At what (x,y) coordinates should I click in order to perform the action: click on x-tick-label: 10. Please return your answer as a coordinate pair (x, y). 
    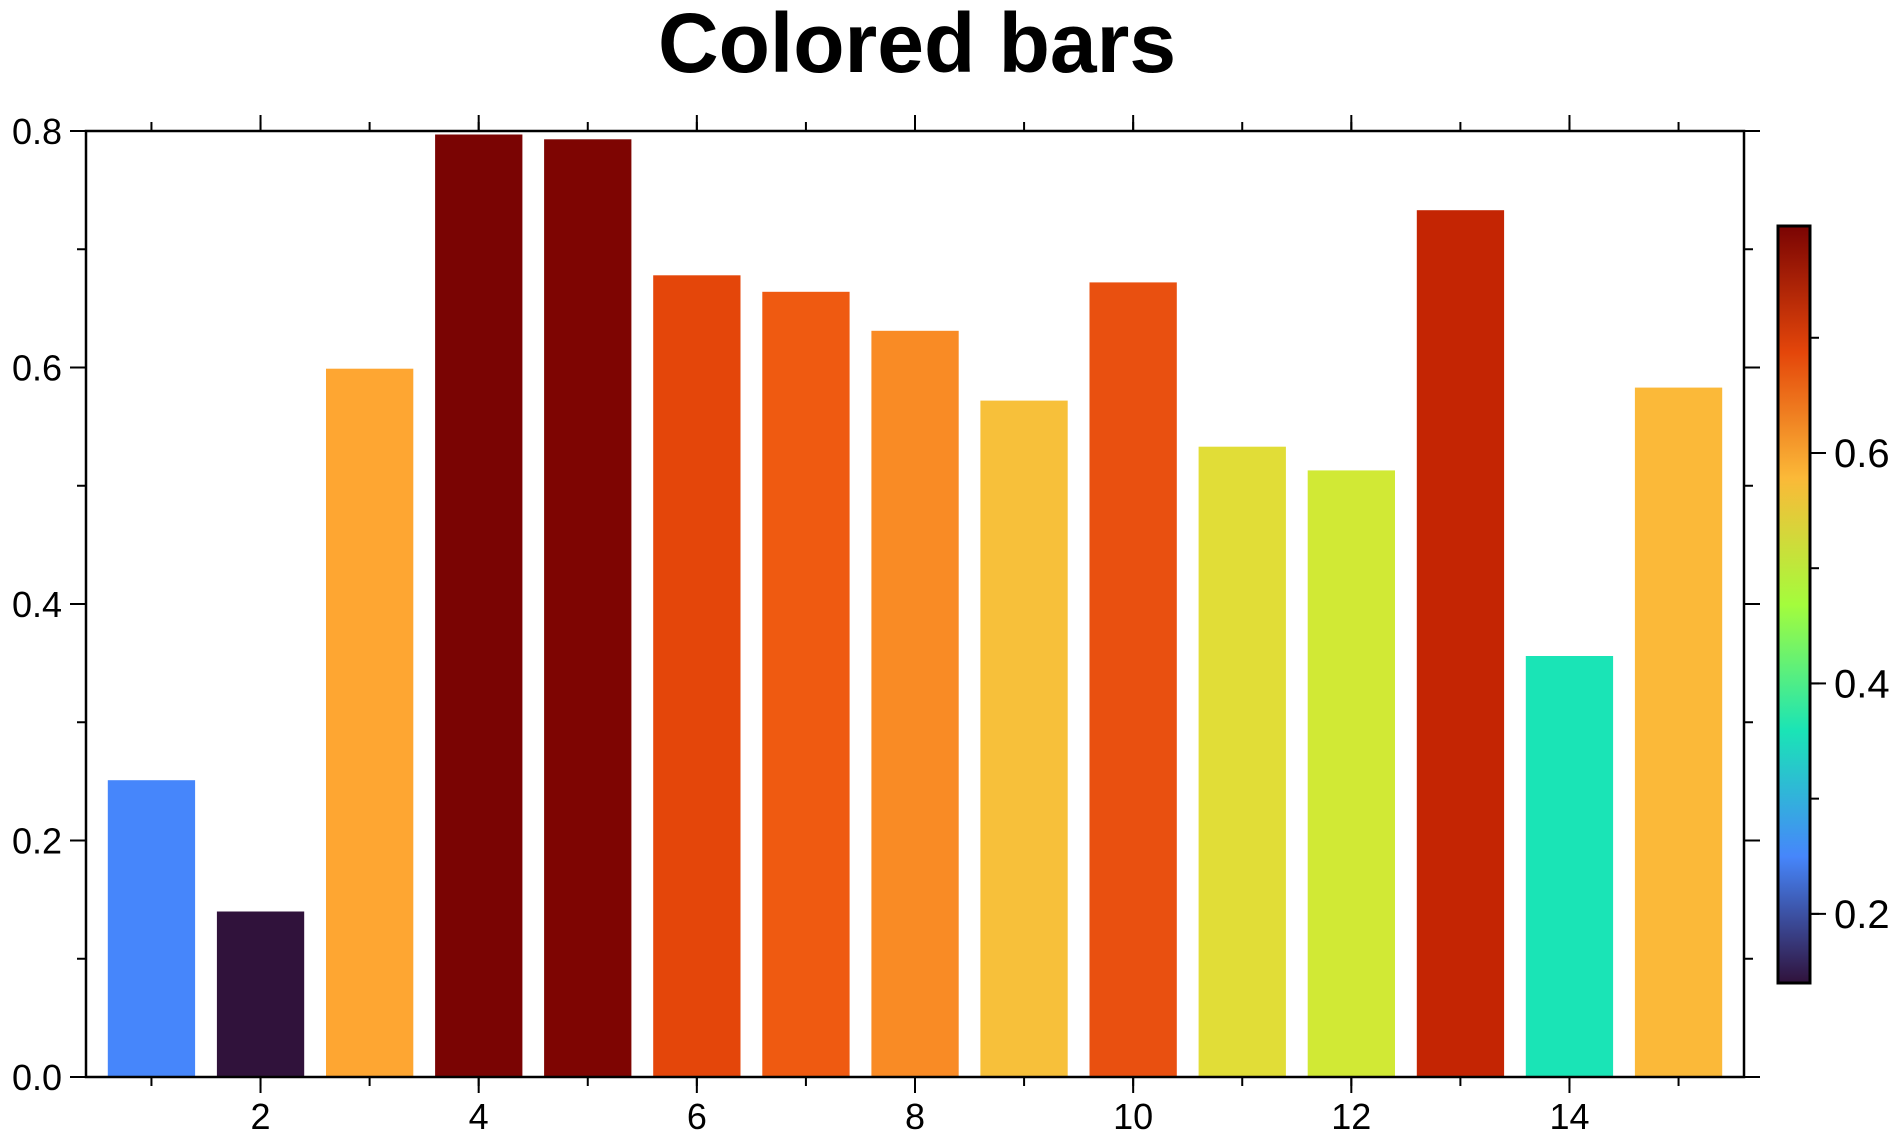
    Looking at the image, I should click on (1133, 1116).